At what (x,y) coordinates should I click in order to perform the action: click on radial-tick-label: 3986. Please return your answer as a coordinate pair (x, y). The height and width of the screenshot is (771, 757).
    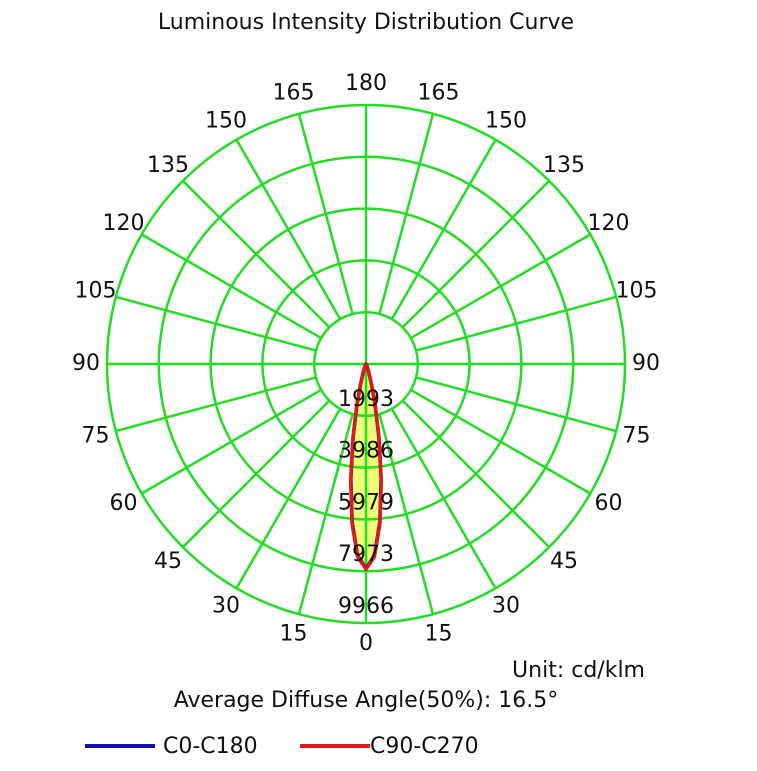
    Looking at the image, I should click on (366, 451).